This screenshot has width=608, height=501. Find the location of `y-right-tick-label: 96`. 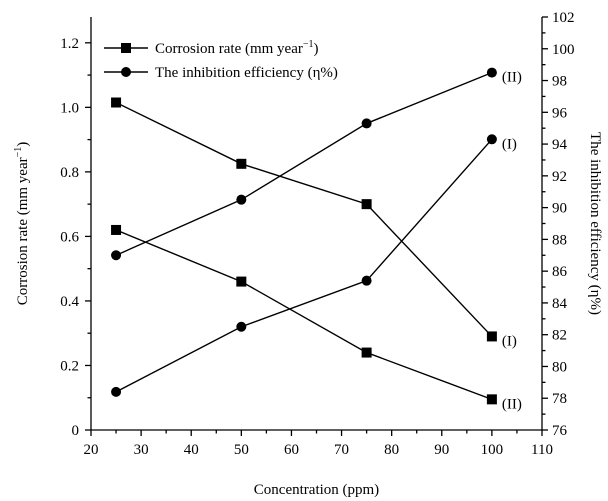

y-right-tick-label: 96 is located at coordinates (560, 113).